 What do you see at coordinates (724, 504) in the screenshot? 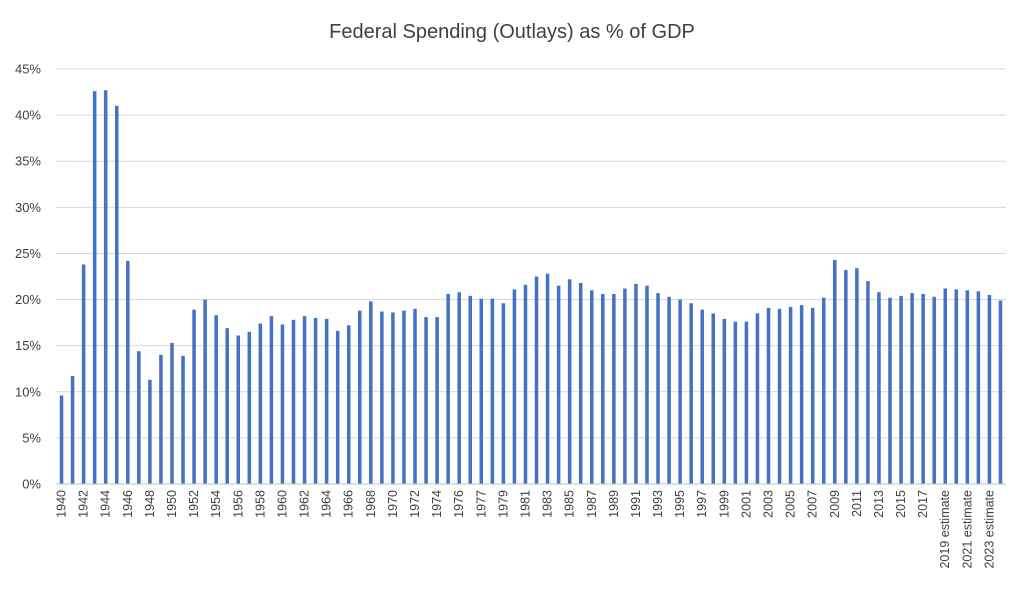
I see `x-tick-label: 1999` at bounding box center [724, 504].